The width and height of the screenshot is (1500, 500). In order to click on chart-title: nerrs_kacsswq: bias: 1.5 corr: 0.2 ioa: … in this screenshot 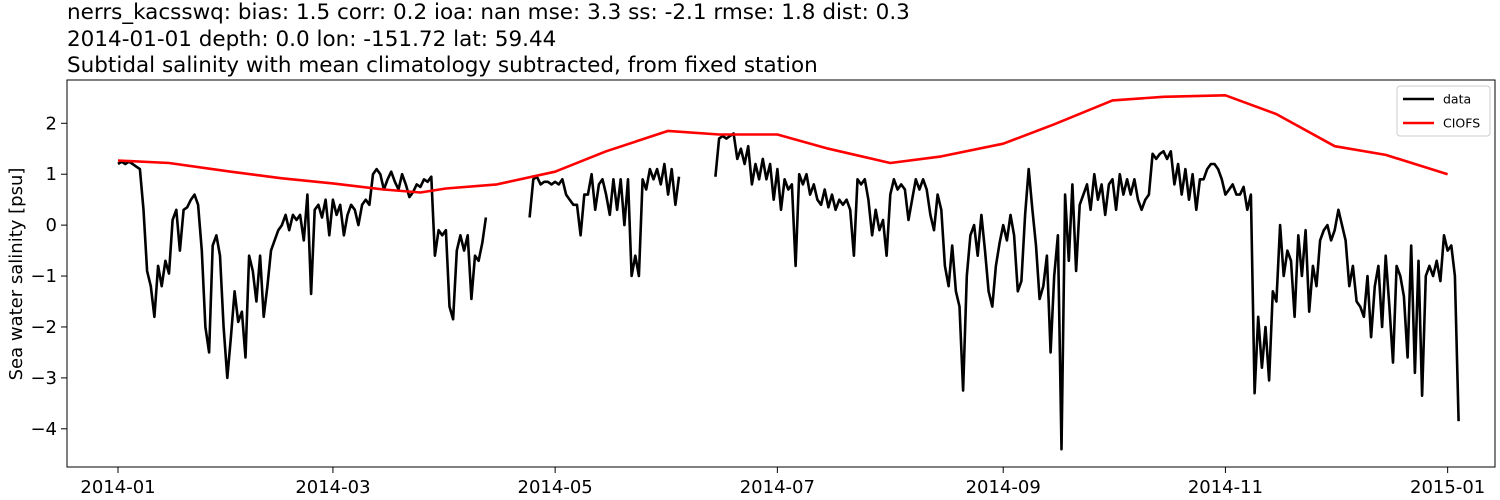, I will do `click(488, 40)`.